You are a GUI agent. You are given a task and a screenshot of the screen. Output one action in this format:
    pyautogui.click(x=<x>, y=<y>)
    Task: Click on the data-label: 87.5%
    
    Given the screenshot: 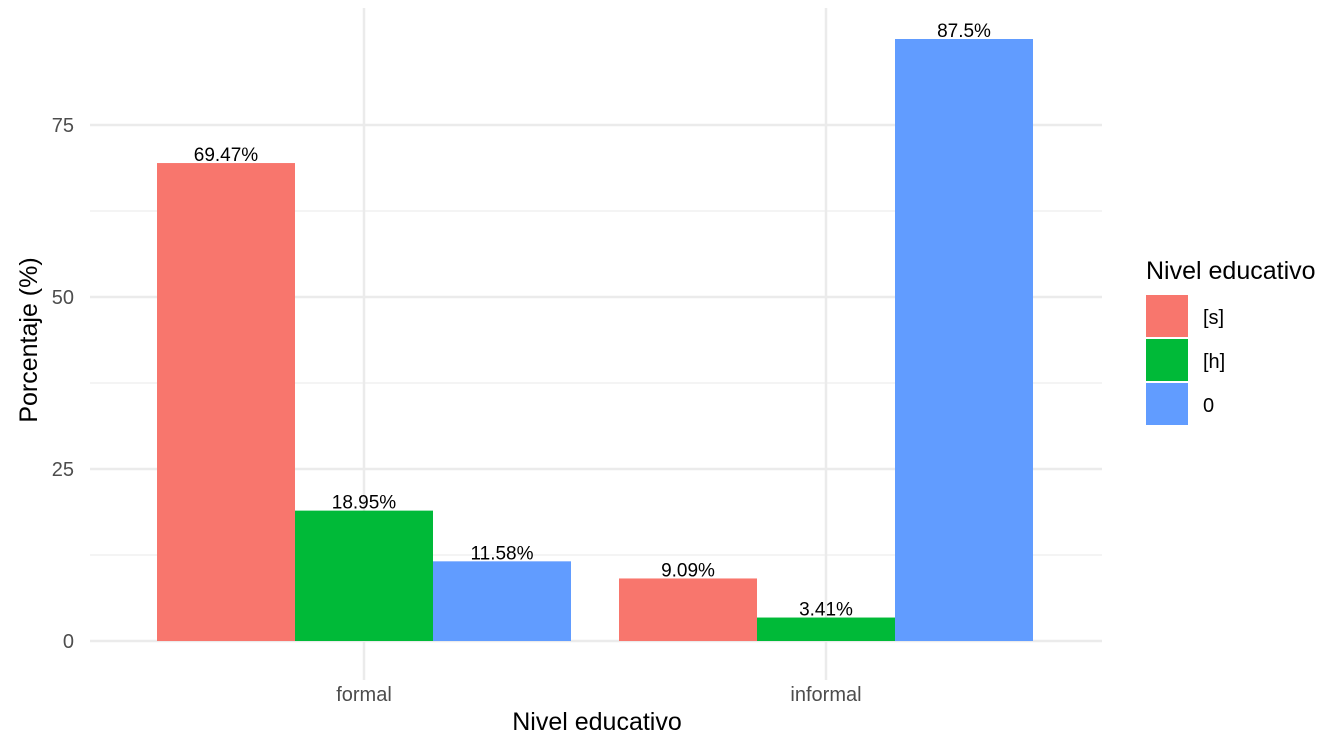 What is the action you would take?
    pyautogui.click(x=964, y=31)
    